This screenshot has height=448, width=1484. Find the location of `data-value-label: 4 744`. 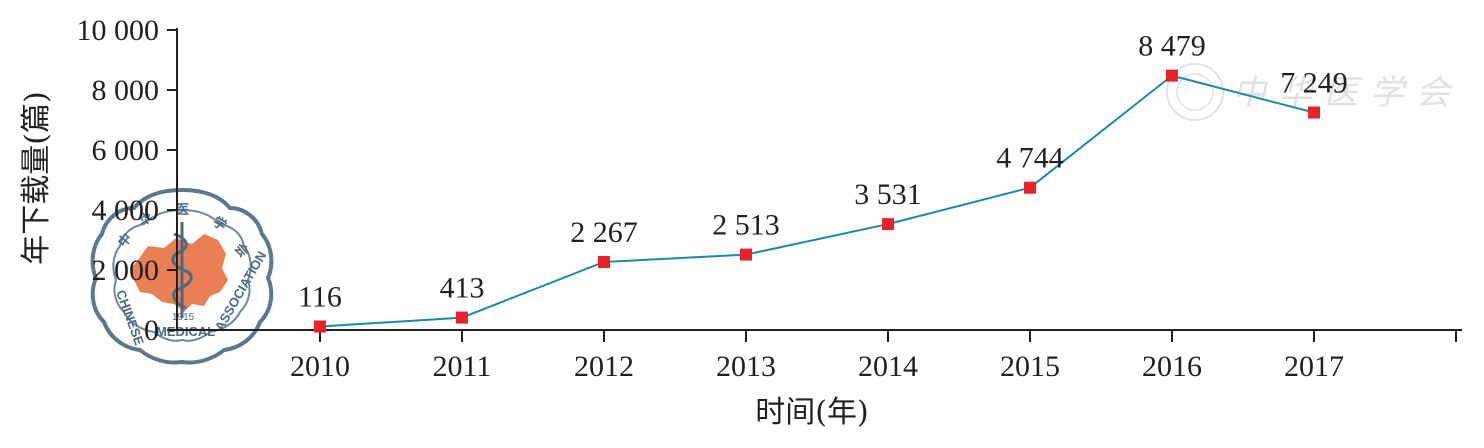

data-value-label: 4 744 is located at coordinates (1030, 158).